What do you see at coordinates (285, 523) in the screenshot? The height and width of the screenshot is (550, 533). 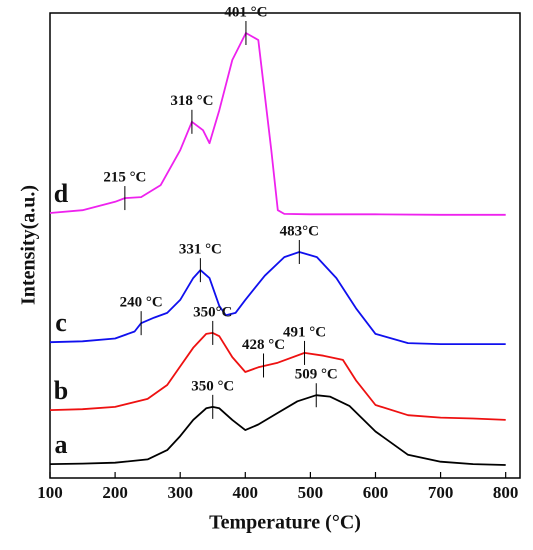 I see `x-axis-title: Temperature (°C)` at bounding box center [285, 523].